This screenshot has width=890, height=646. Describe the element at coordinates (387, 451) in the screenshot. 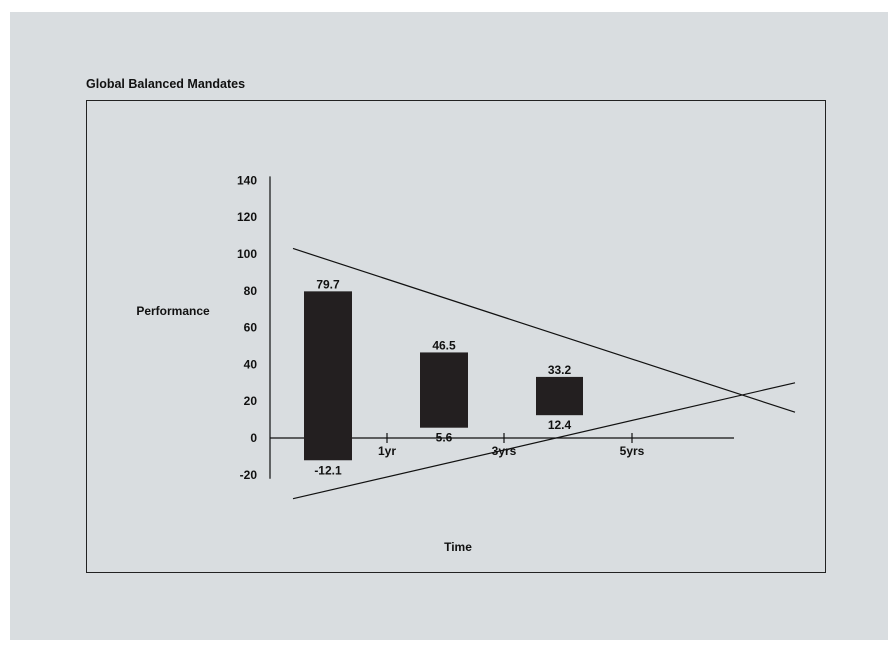

I see `x-tick-label: 1yr` at that location.